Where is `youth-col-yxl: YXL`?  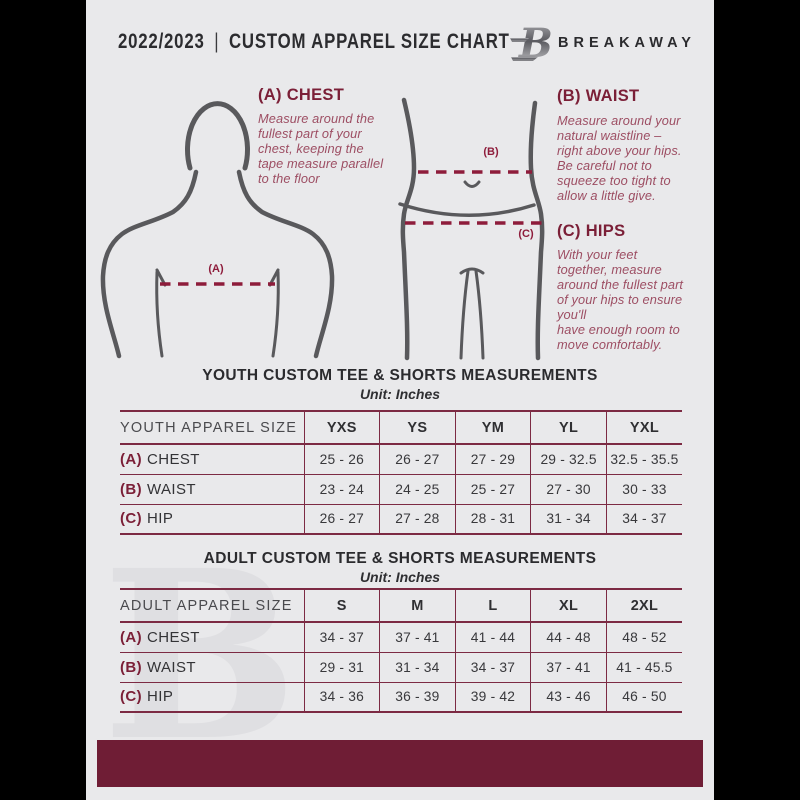 youth-col-yxl: YXL is located at coordinates (643, 428).